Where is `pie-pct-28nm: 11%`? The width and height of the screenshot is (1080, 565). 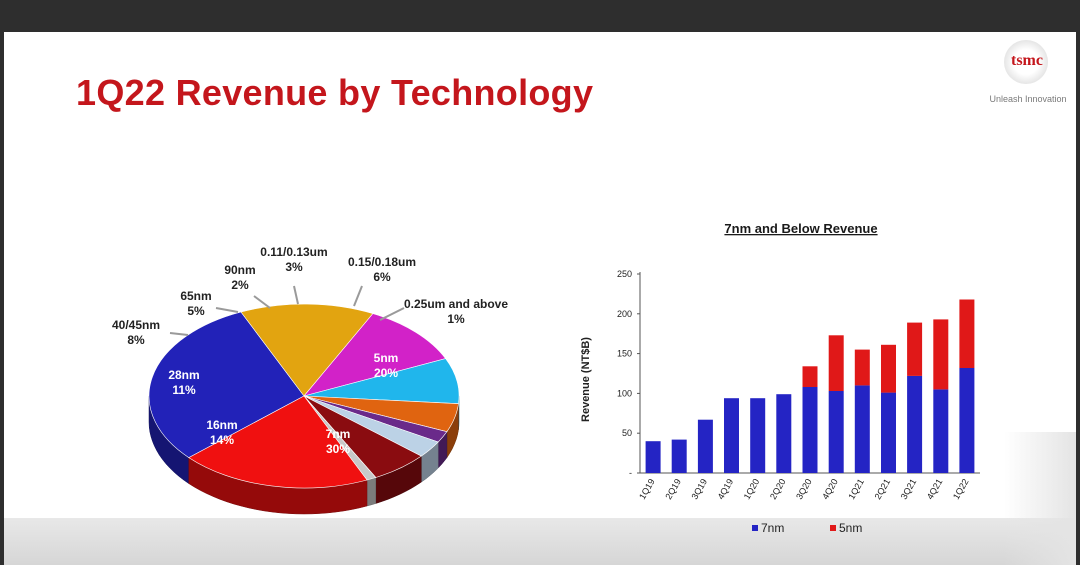
pie-pct-28nm: 11% is located at coordinates (184, 390).